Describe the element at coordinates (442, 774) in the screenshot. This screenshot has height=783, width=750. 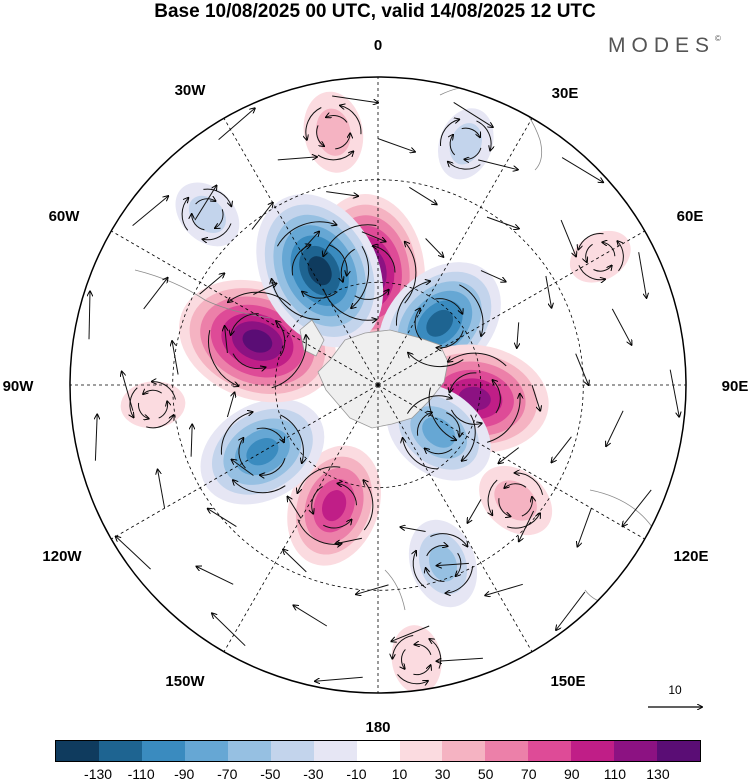
I see `colorbar-label-8: 30` at that location.